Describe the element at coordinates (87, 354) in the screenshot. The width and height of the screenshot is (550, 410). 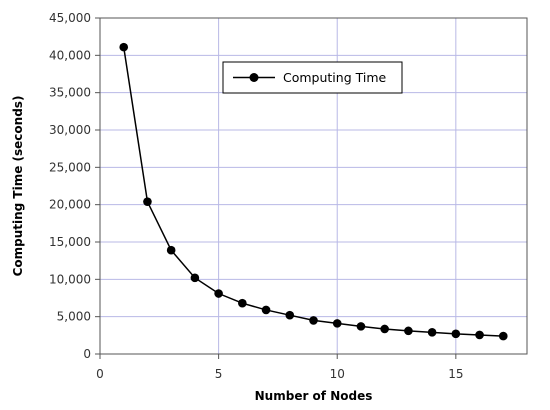
I see `y-tick-label: 0` at that location.